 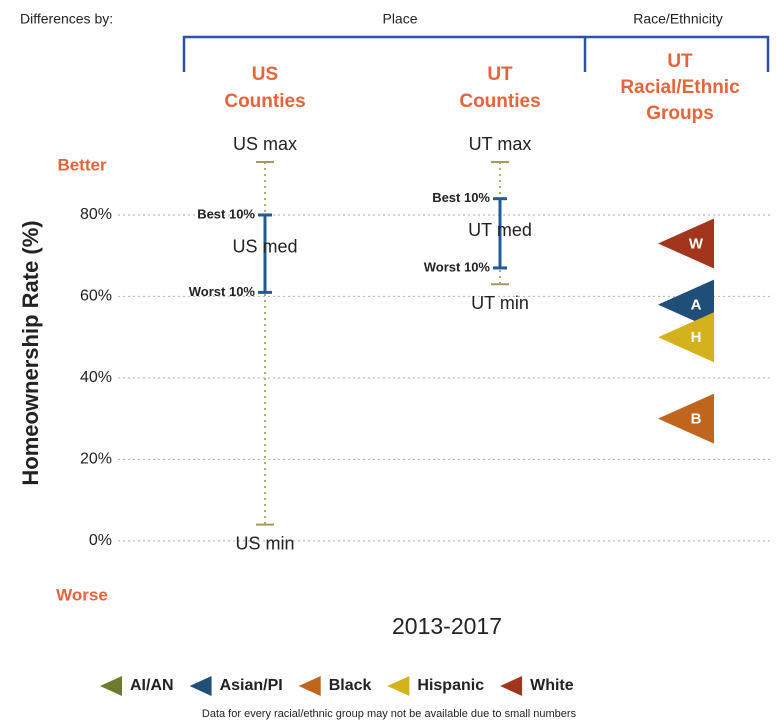 What do you see at coordinates (500, 144) in the screenshot?
I see `max-label: UT max` at bounding box center [500, 144].